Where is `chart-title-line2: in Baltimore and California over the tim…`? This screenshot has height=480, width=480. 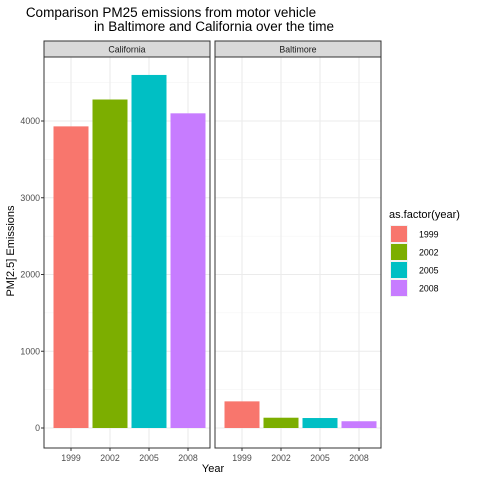
chart-title-line2: in Baltimore and California over the tim… is located at coordinates (214, 26).